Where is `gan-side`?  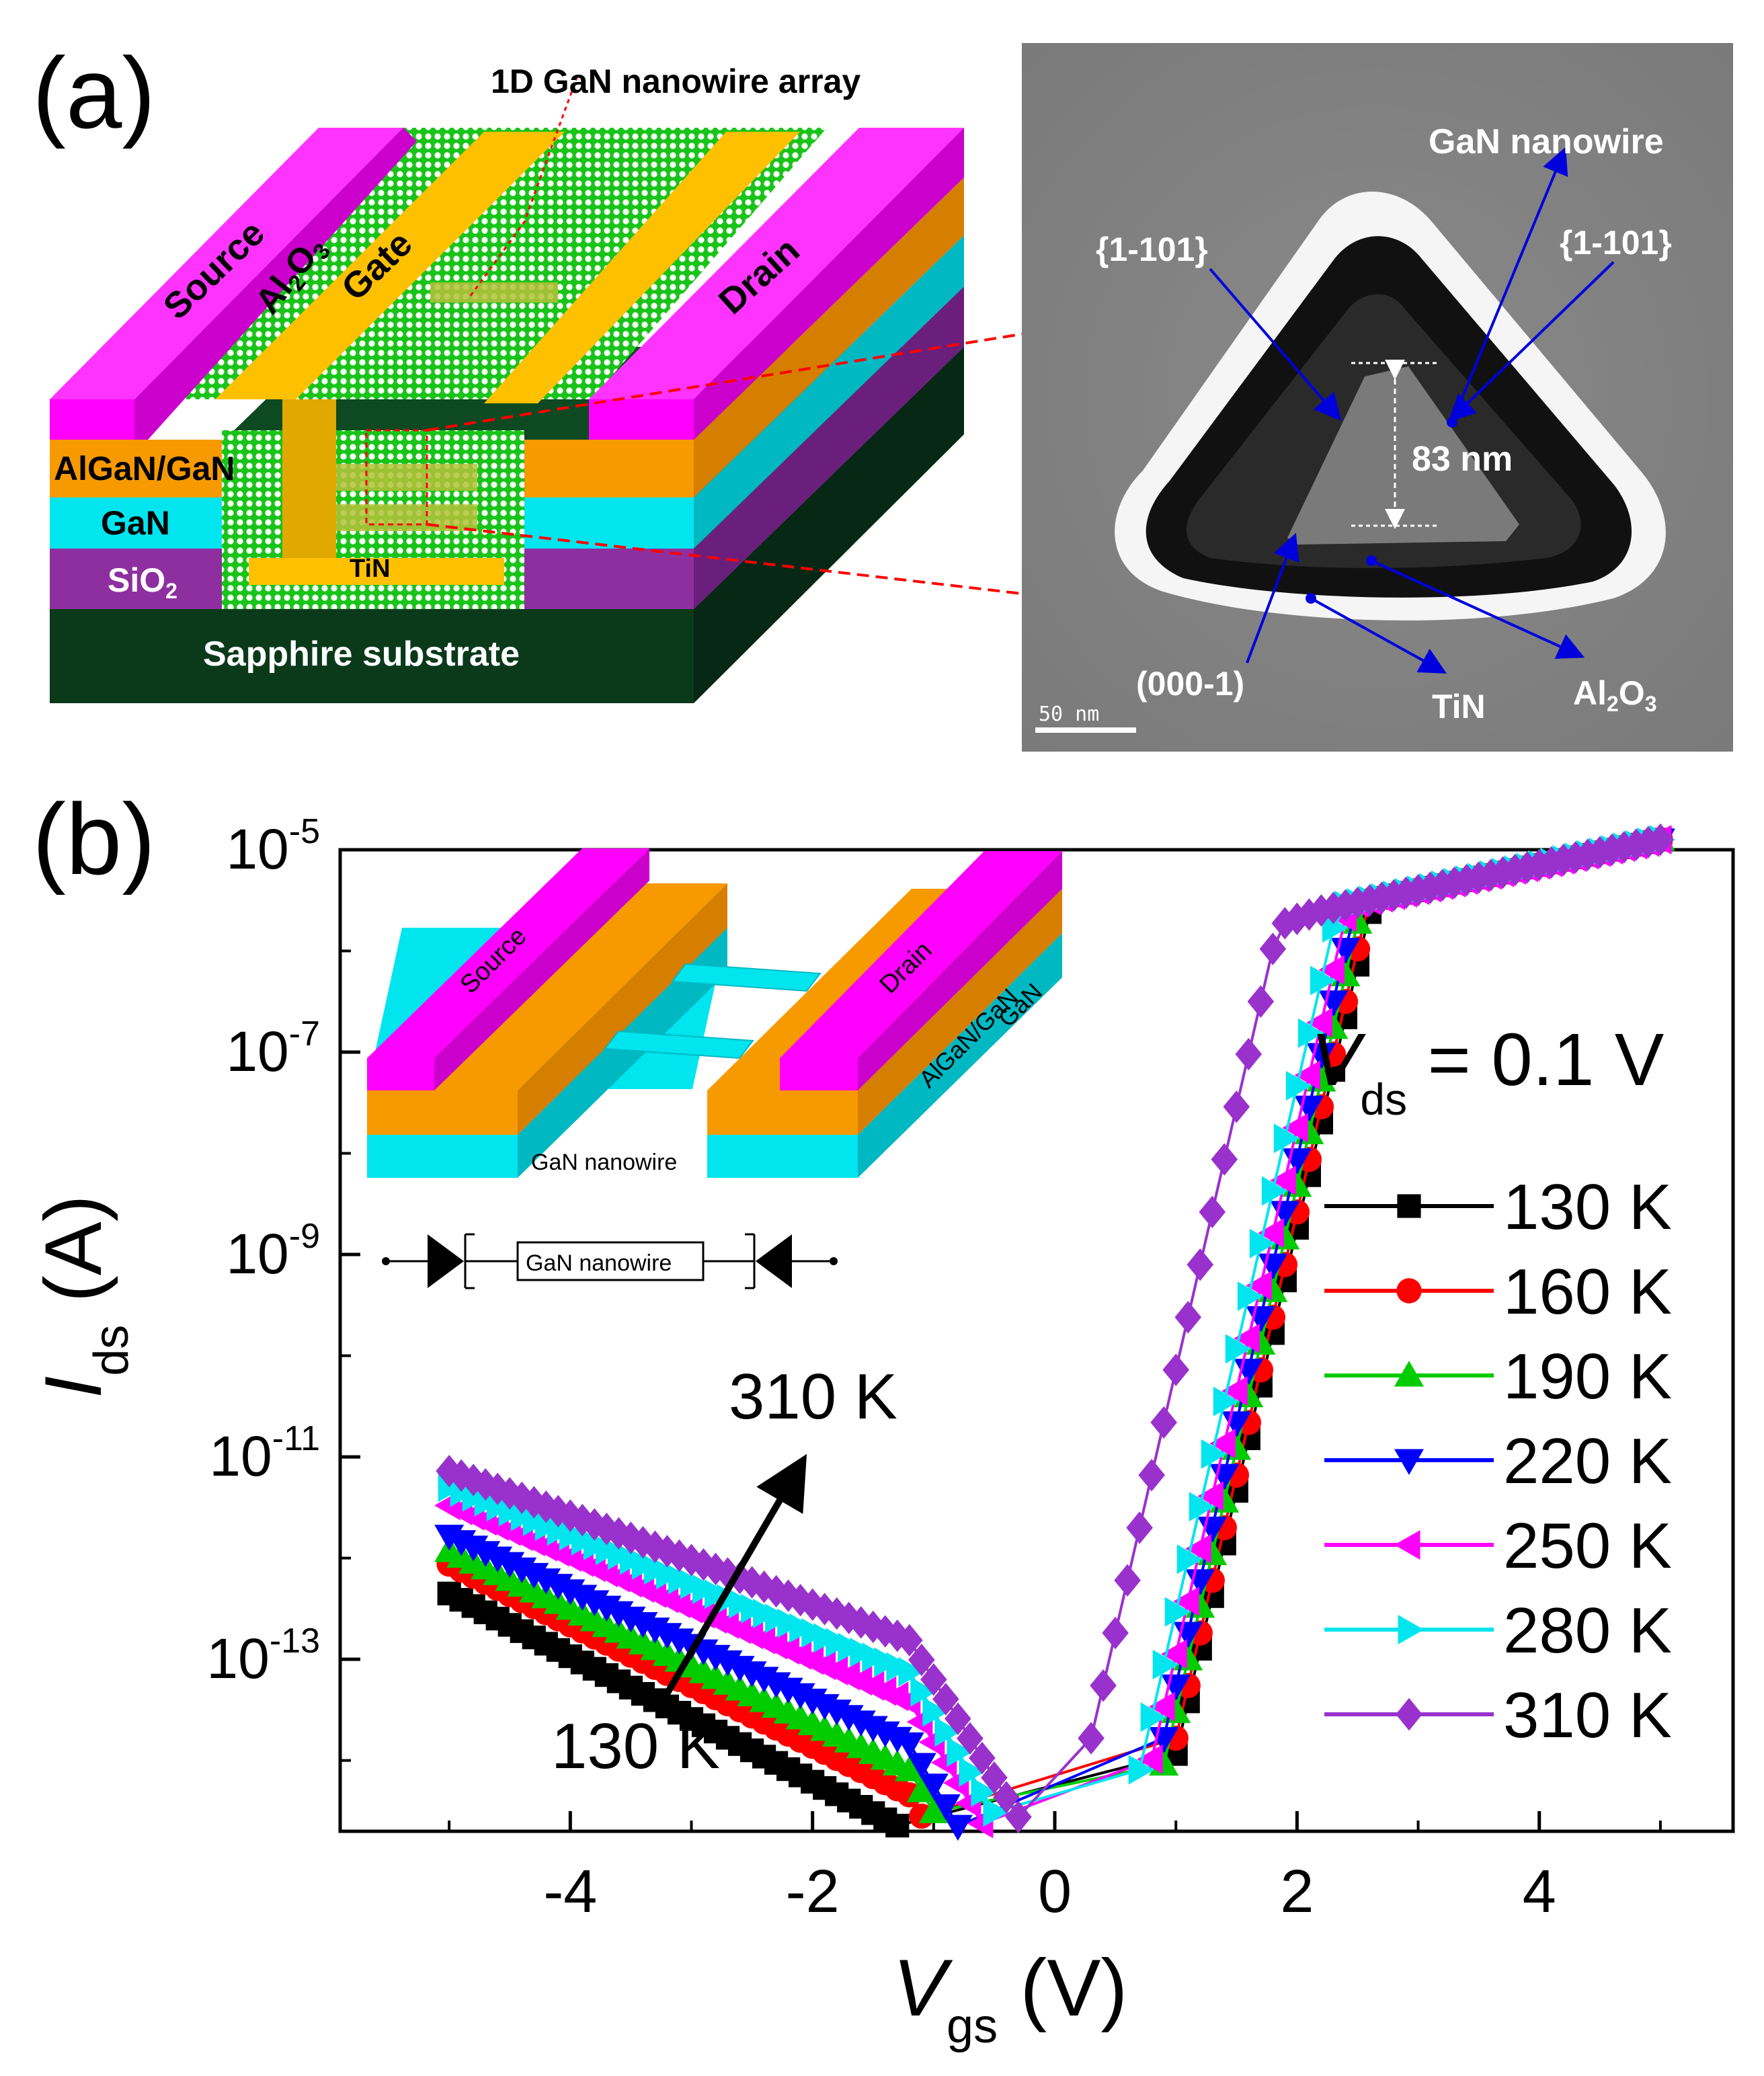 gan-side is located at coordinates (829, 392).